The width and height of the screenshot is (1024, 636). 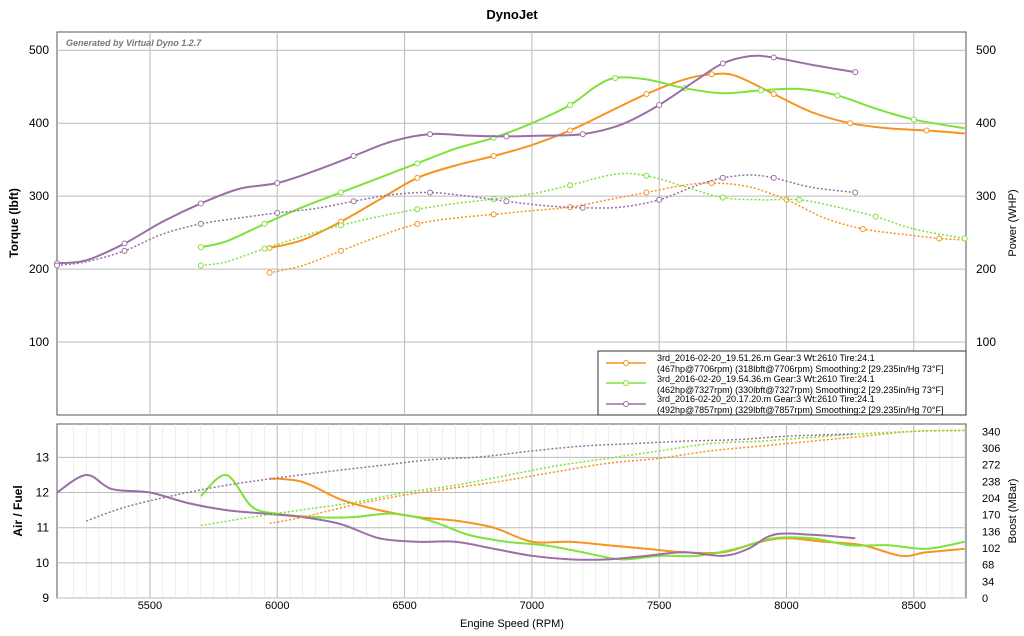 What do you see at coordinates (39, 50) in the screenshot?
I see `y-tick-label: 500` at bounding box center [39, 50].